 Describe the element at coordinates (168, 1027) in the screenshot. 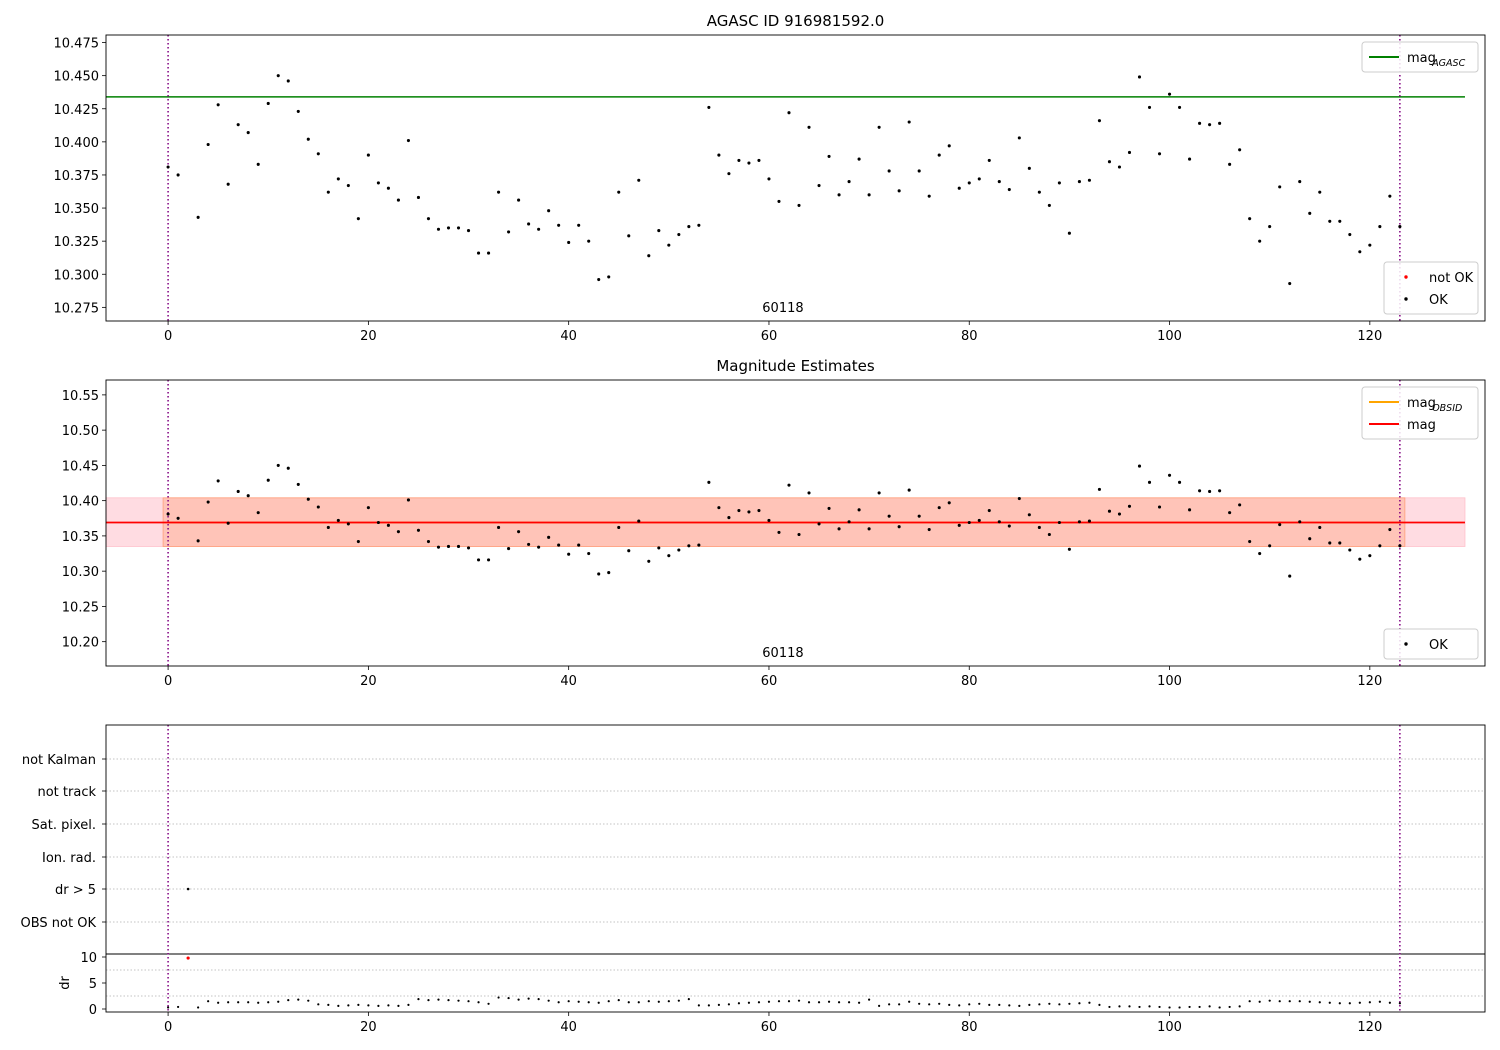

I see `x-tick-label: 0` at that location.